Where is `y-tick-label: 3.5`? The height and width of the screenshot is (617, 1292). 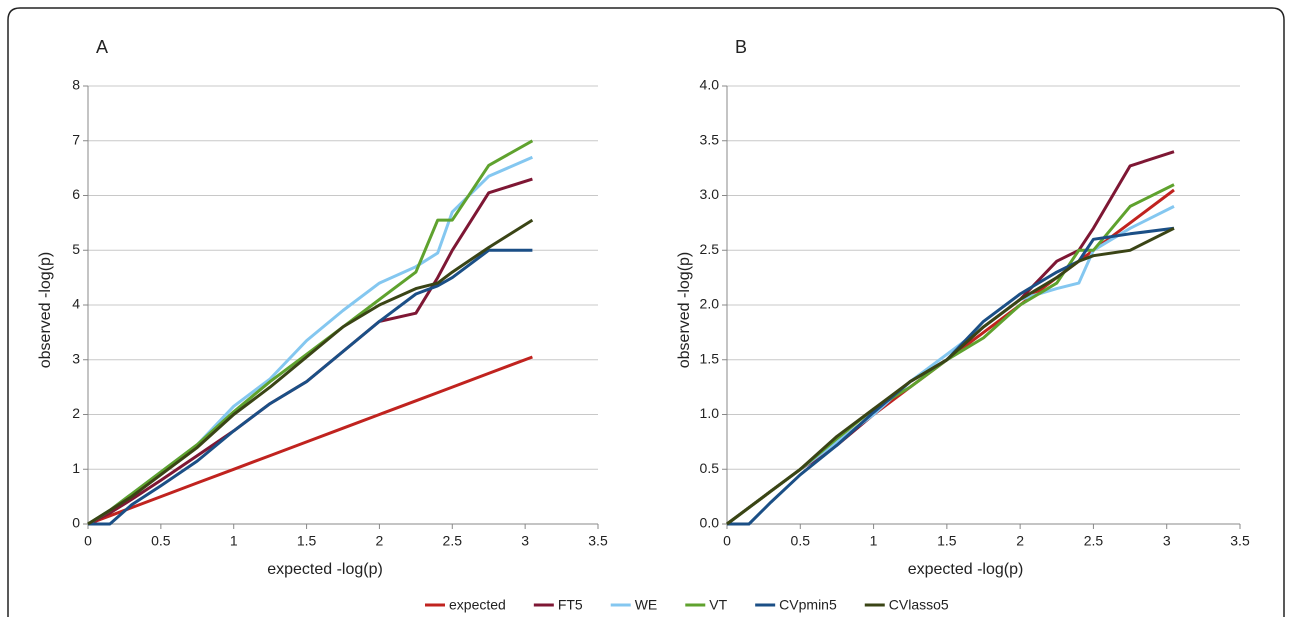
y-tick-label: 3.5 is located at coordinates (710, 139).